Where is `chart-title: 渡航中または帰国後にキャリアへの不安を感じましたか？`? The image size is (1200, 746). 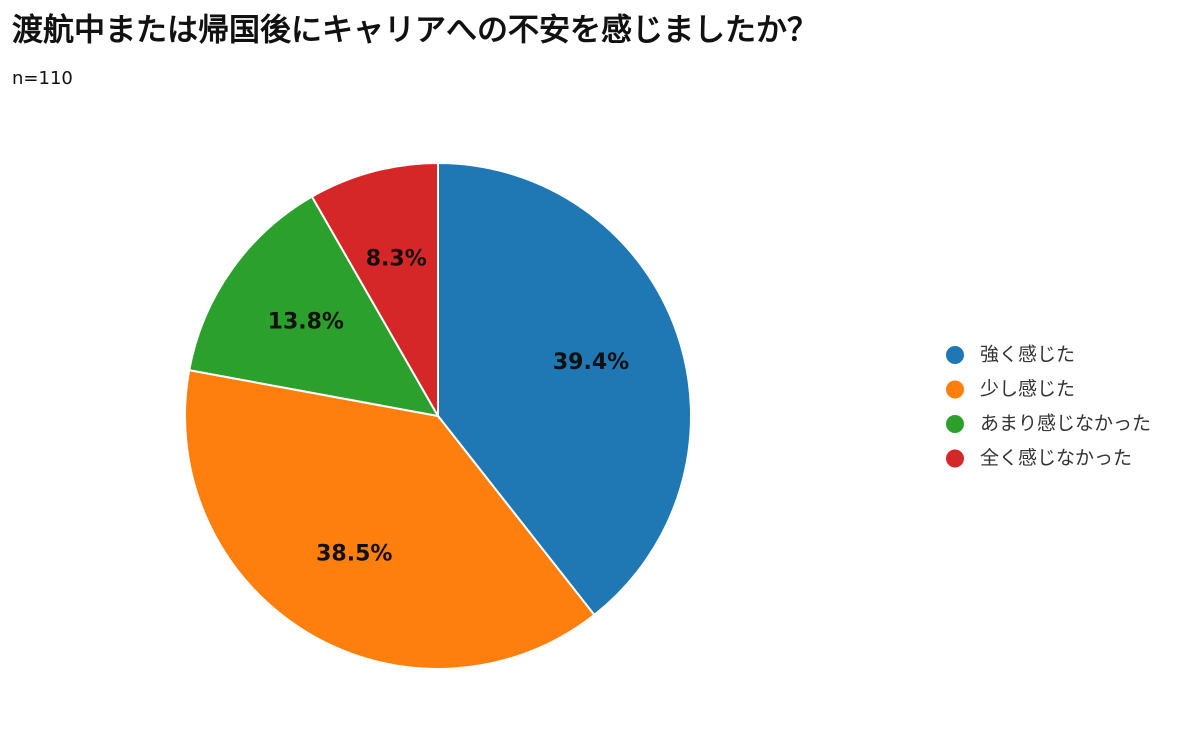 chart-title: 渡航中または帰国後にキャリアへの不安を感じましたか？ is located at coordinates (415, 31).